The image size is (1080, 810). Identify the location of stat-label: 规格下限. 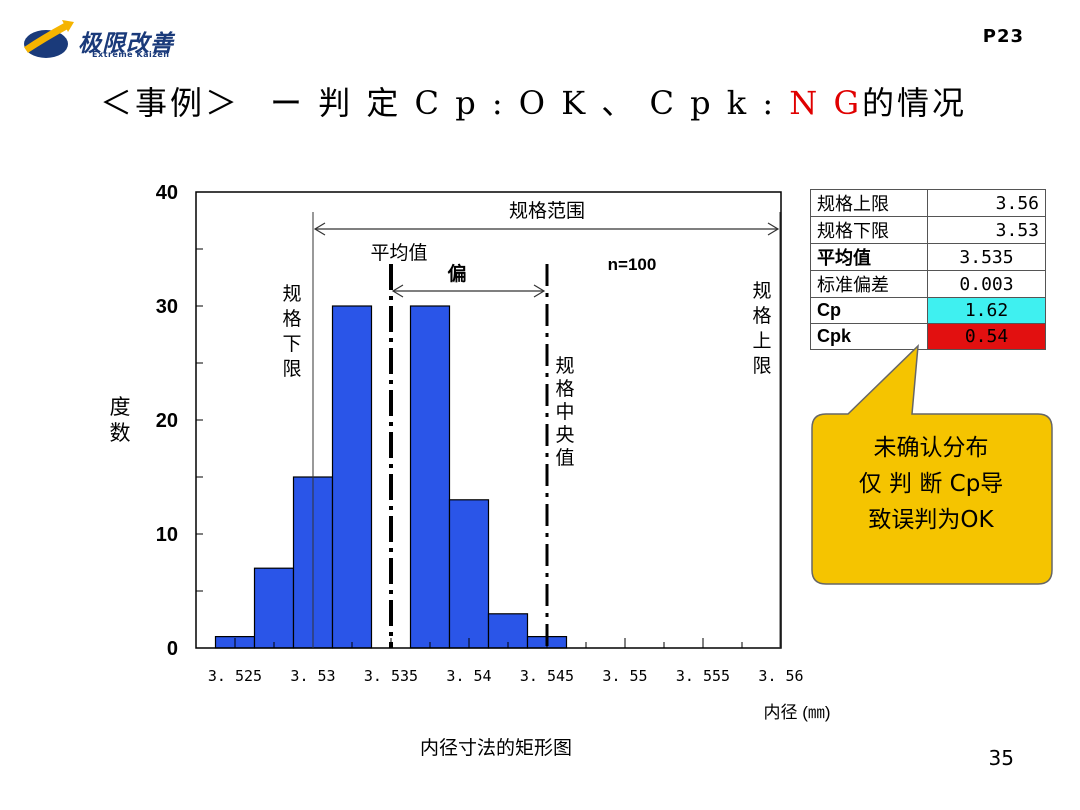
(869, 230).